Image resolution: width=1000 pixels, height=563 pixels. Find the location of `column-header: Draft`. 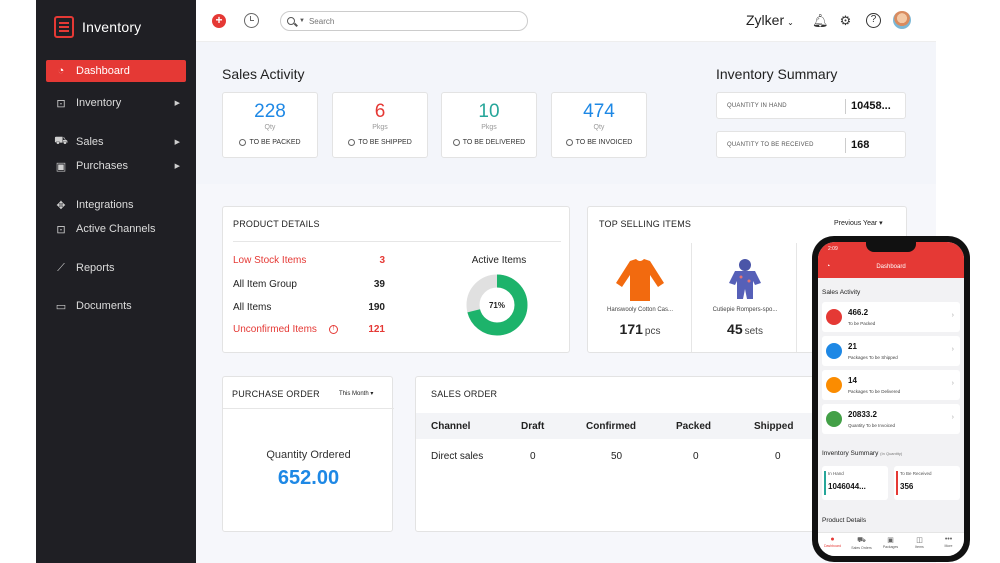

column-header: Draft is located at coordinates (533, 426).